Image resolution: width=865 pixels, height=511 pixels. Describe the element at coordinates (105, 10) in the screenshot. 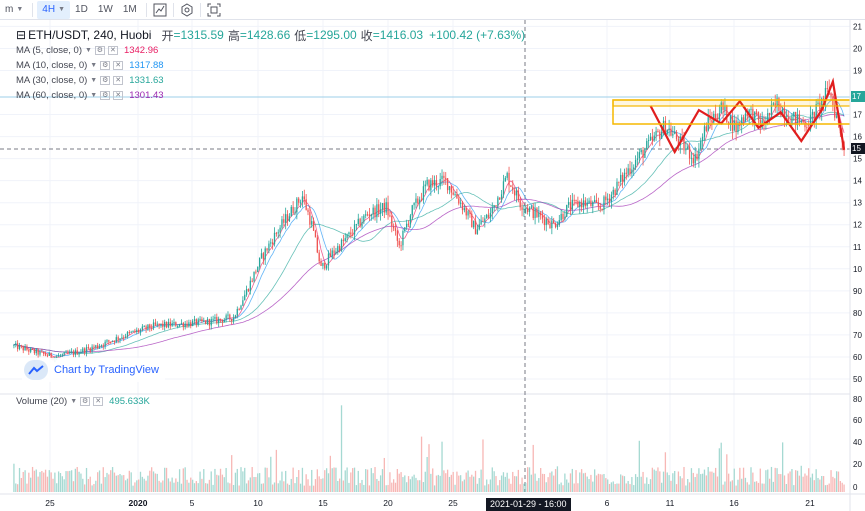

I see `interval-1w-button: 1W` at that location.